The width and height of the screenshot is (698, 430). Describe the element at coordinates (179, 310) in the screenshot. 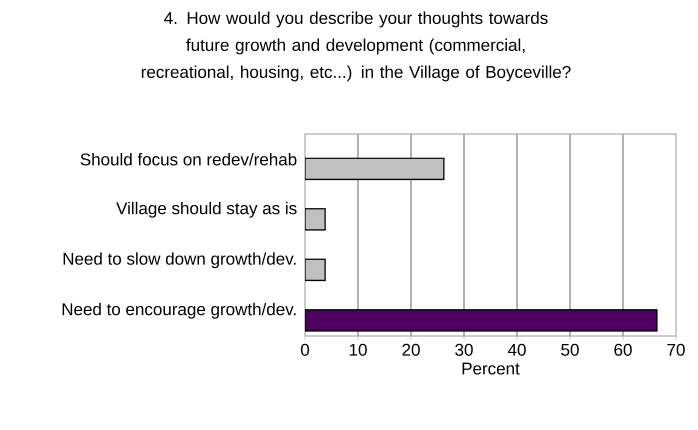

I see `y-tick-label: Need to encourage growth/dev.` at that location.